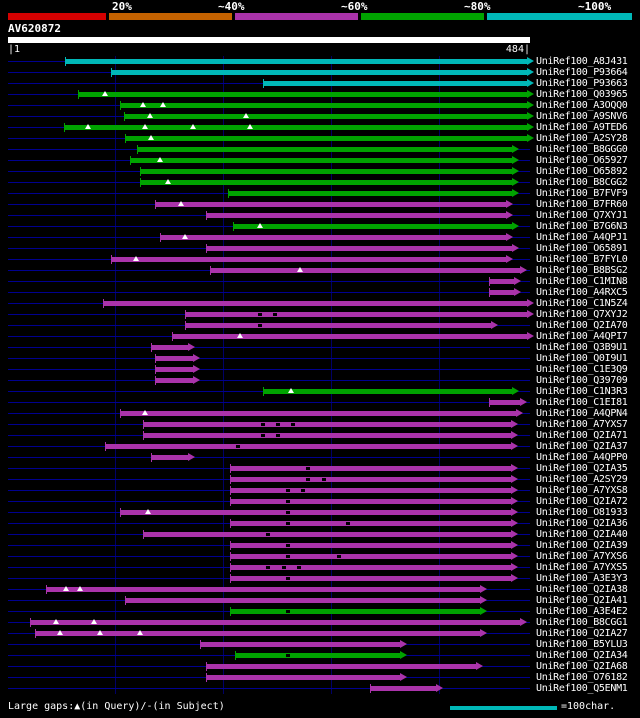 The image size is (640, 718). I want to click on hit-row: UniRef100_Q2IA38, so click(320, 589).